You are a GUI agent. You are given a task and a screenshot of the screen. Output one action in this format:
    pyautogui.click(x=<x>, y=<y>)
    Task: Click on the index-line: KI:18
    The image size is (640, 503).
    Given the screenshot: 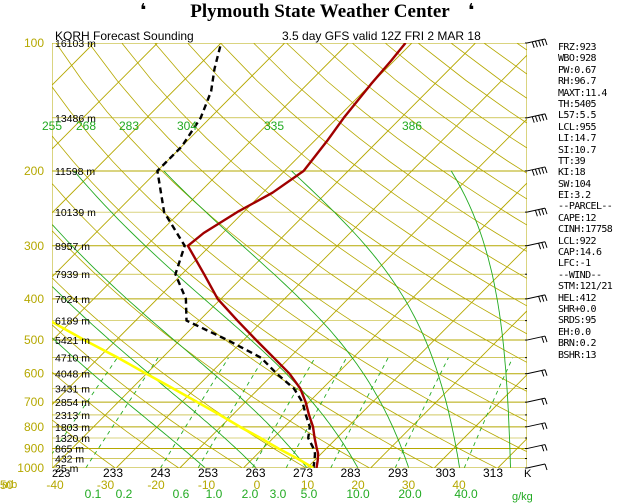 What is the action you would take?
    pyautogui.click(x=572, y=173)
    